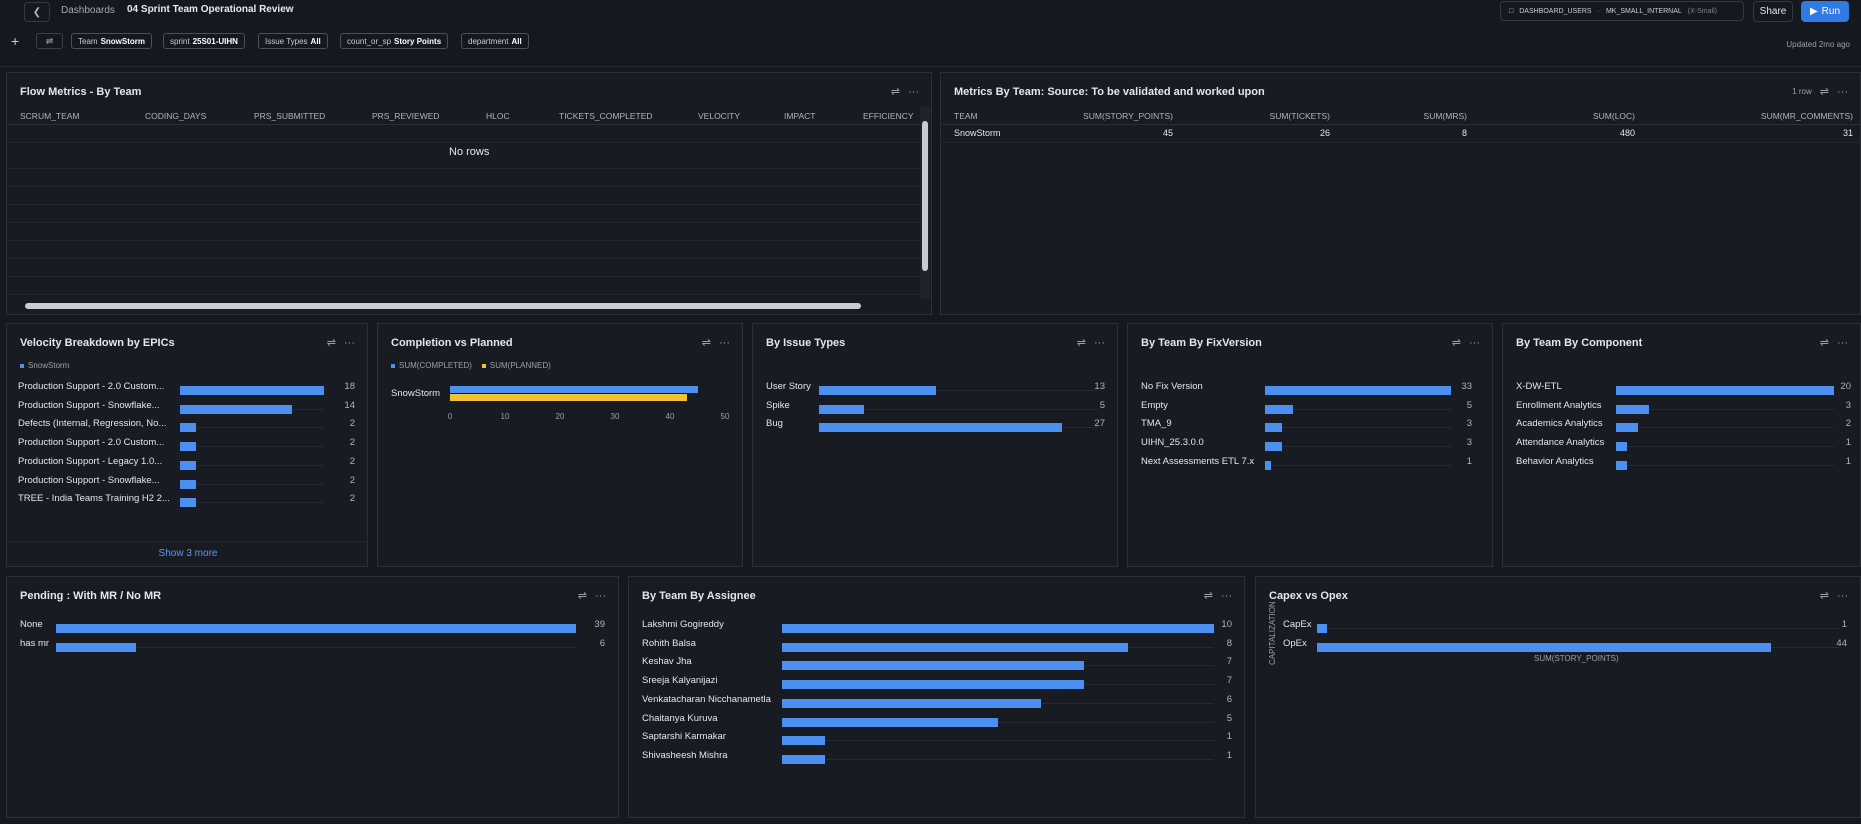  Describe the element at coordinates (788, 386) in the screenshot. I see `bar-label: User Story` at that location.